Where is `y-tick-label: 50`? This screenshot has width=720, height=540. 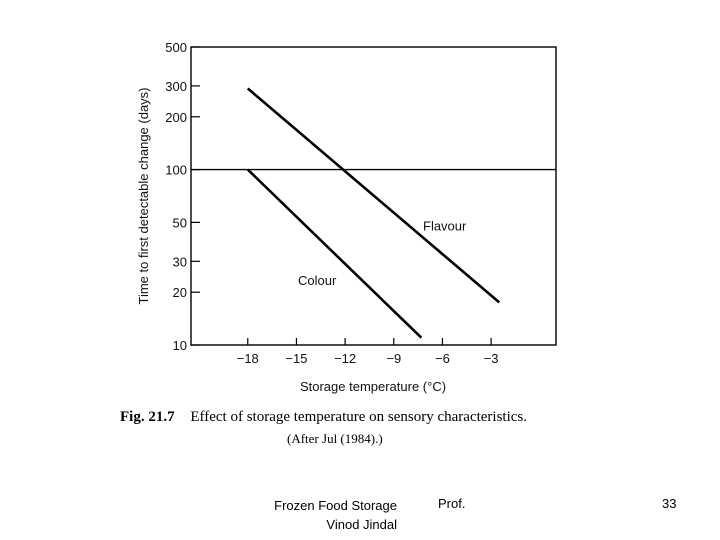
y-tick-label: 50 is located at coordinates (180, 222).